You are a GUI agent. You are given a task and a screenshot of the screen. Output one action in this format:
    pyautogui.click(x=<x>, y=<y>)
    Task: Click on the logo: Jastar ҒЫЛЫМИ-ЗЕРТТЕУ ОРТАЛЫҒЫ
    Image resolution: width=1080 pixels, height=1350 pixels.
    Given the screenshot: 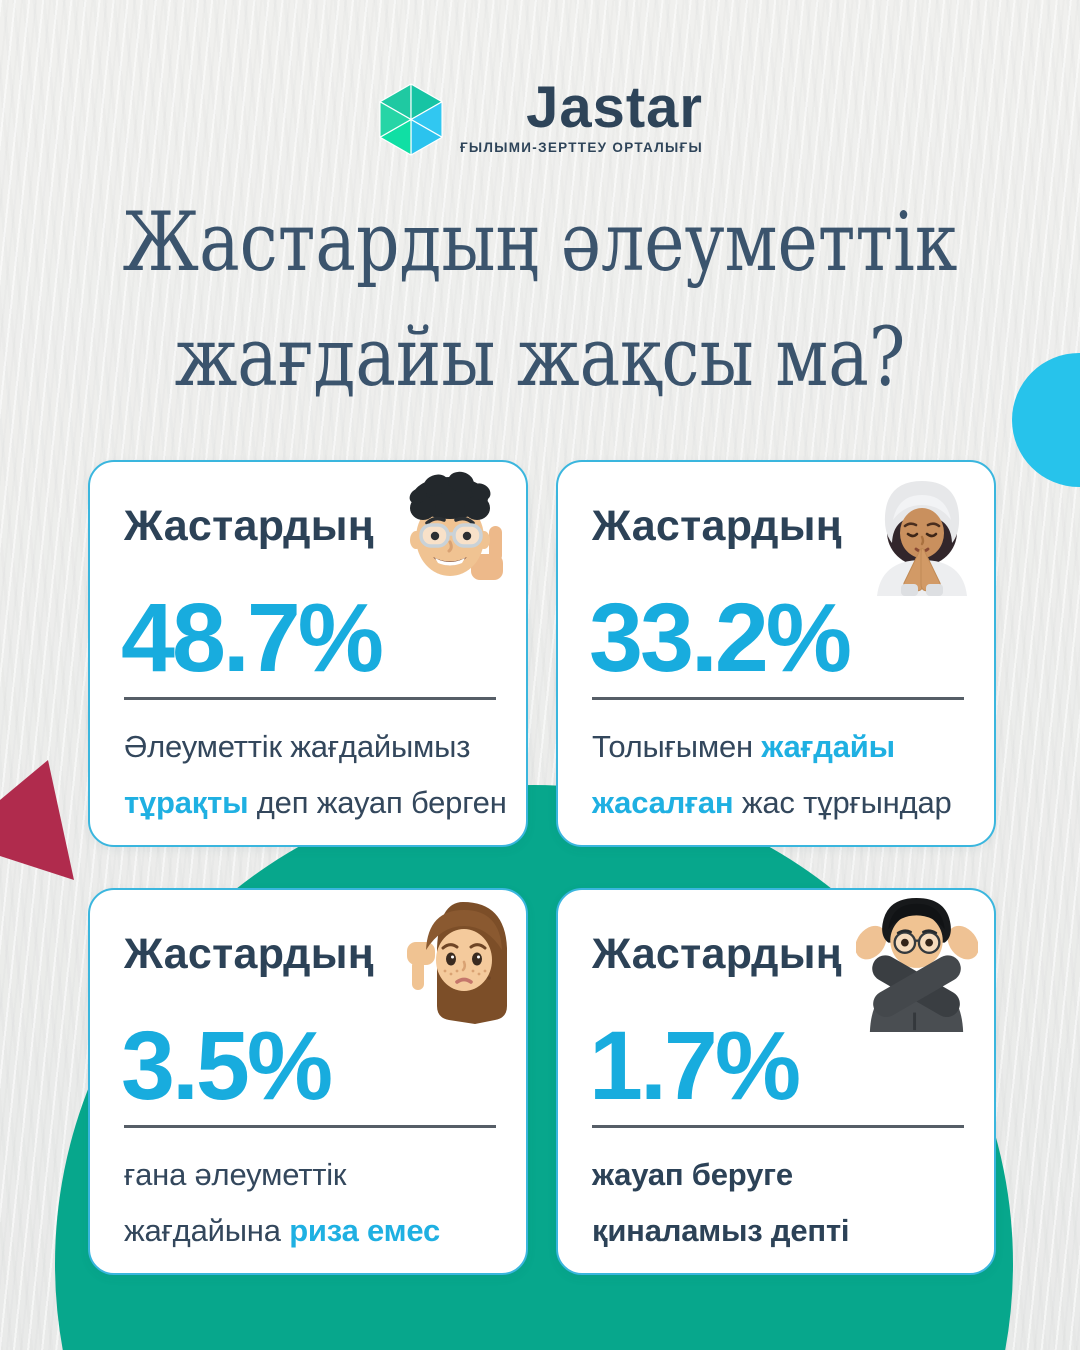 What is the action you would take?
    pyautogui.click(x=540, y=116)
    